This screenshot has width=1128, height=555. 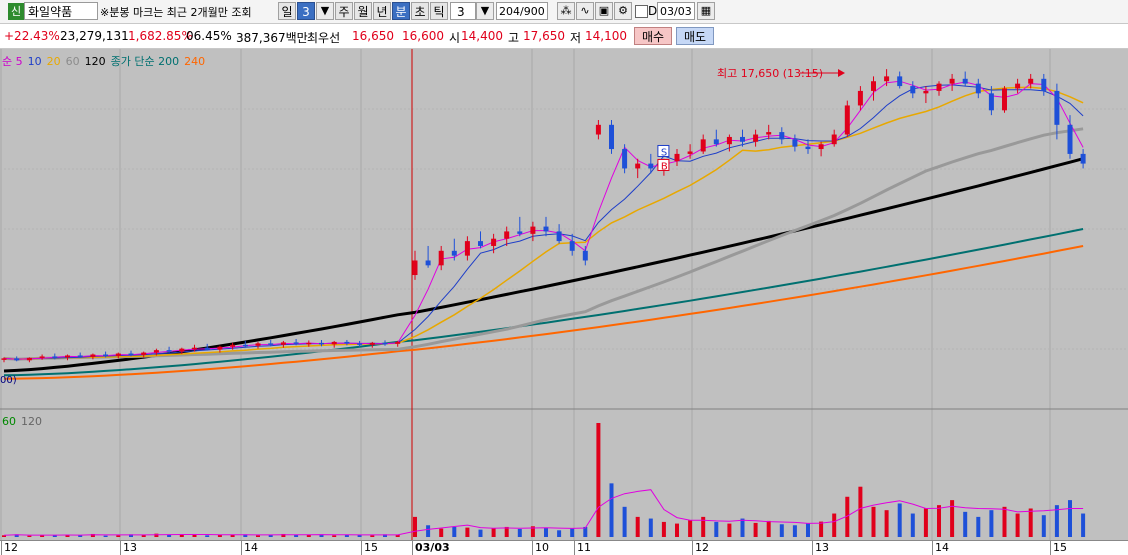 I want to click on sell-marker, so click(x=663, y=150).